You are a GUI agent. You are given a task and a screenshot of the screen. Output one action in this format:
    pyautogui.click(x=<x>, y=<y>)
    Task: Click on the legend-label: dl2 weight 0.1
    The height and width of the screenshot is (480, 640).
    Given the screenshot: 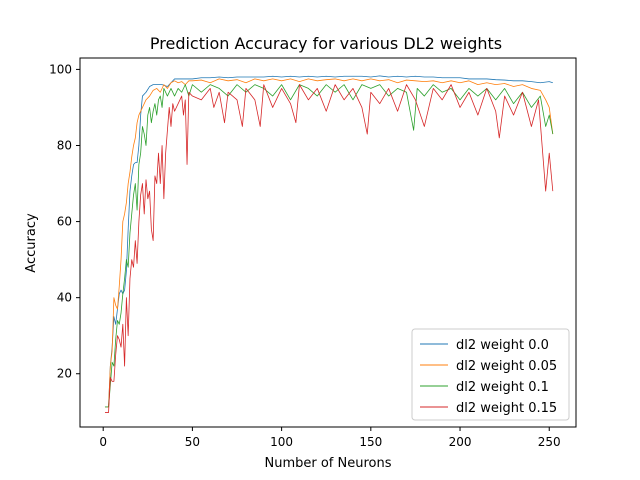 What is the action you would take?
    pyautogui.click(x=502, y=387)
    